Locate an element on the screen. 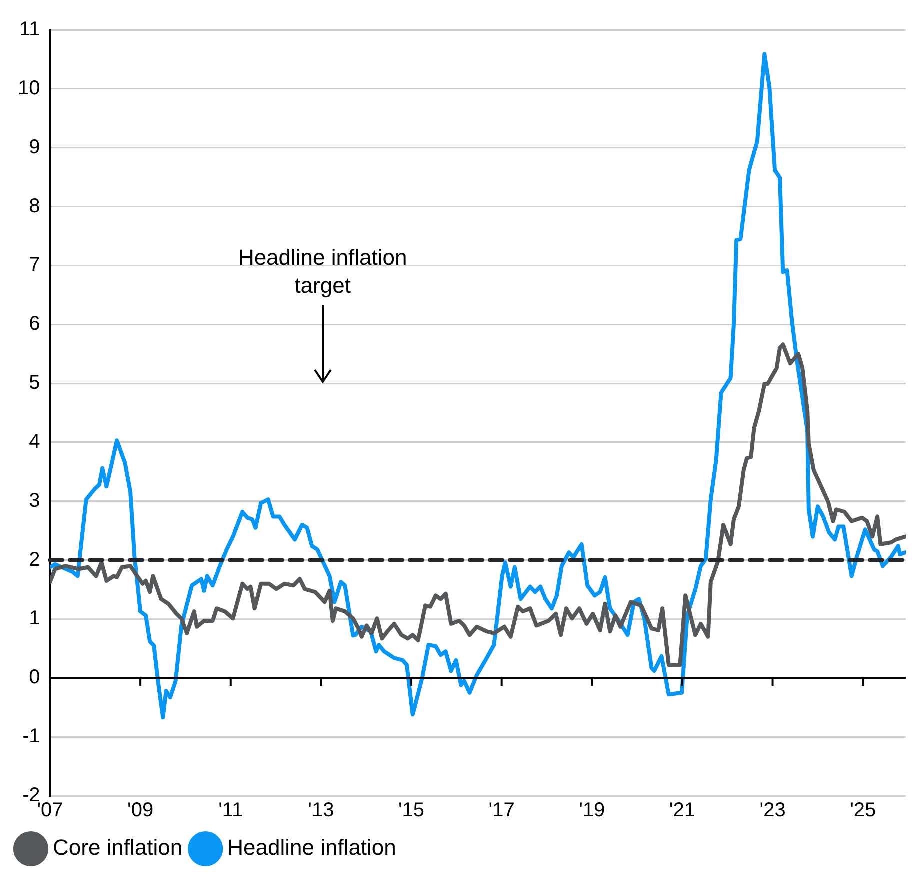 The height and width of the screenshot is (875, 922). legend-label: Core inflation is located at coordinates (118, 847).